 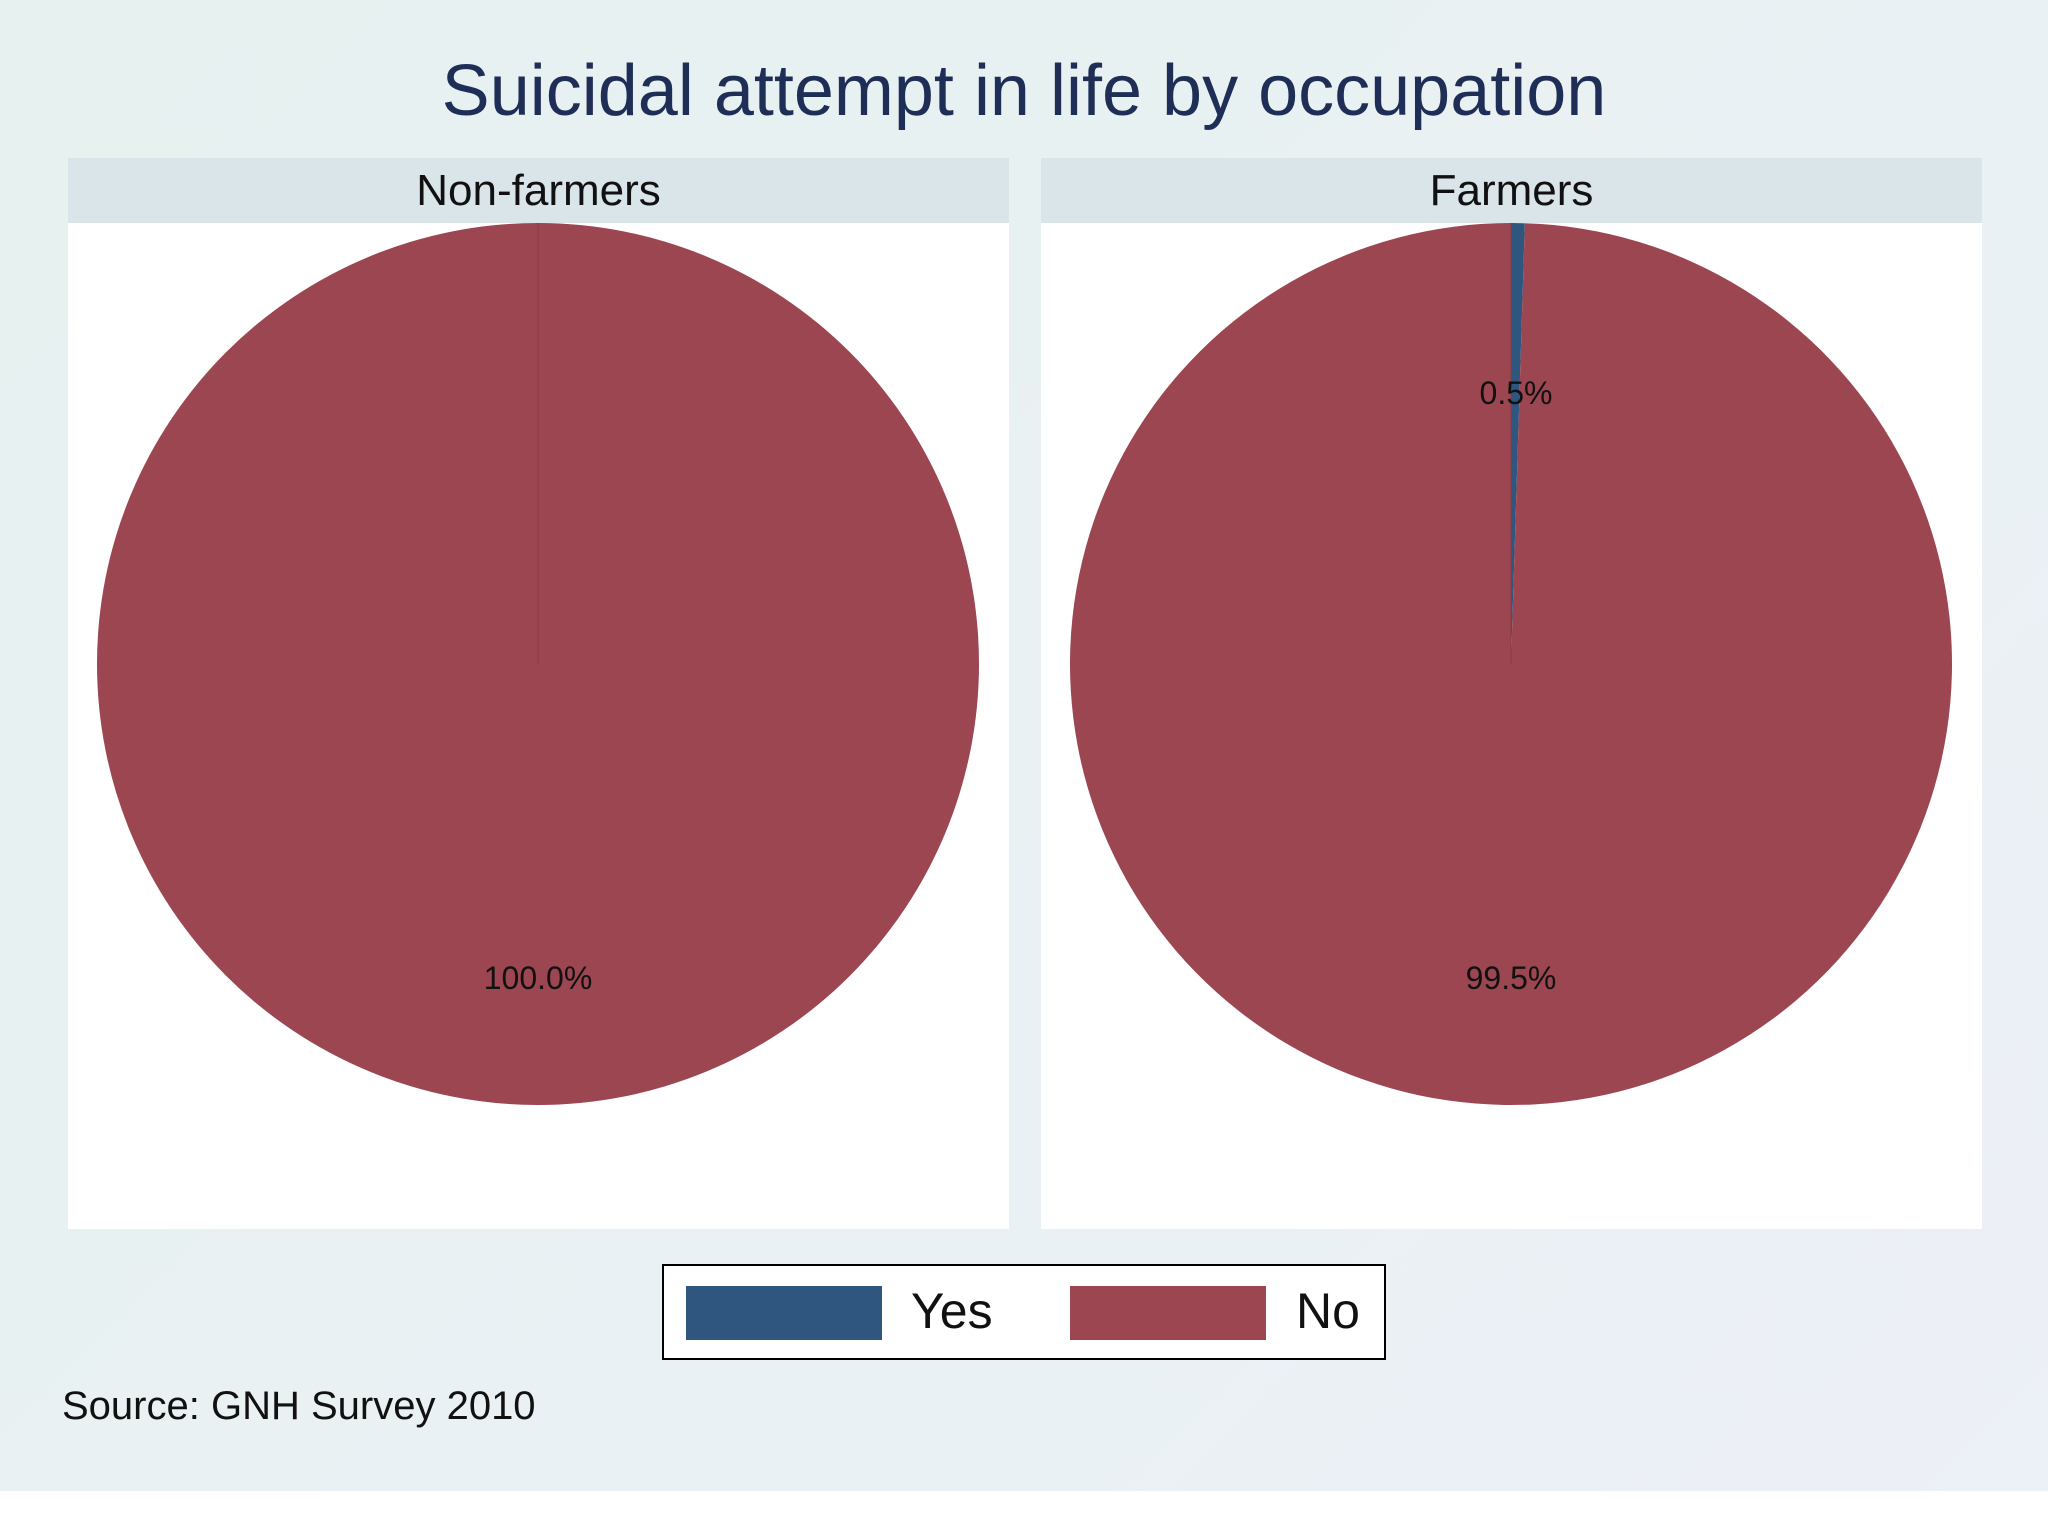 What do you see at coordinates (1511, 978) in the screenshot?
I see `slice-label-farmers-no: 99.5%` at bounding box center [1511, 978].